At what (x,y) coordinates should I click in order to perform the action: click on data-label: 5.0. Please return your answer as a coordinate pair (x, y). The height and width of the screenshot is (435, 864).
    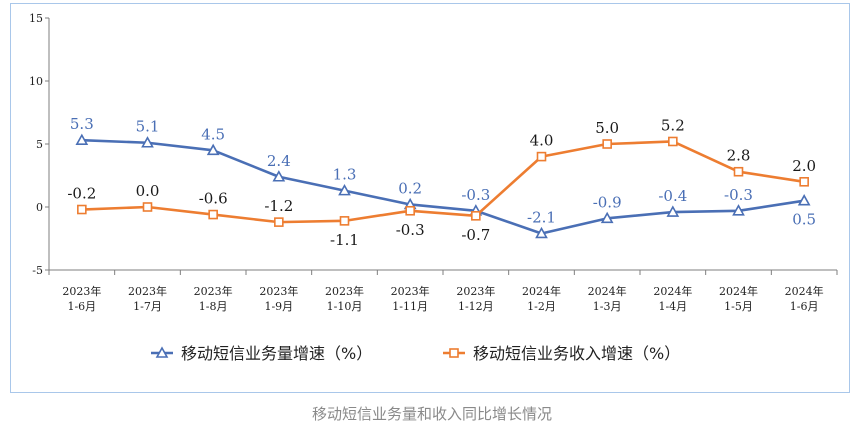
    Looking at the image, I should click on (607, 128).